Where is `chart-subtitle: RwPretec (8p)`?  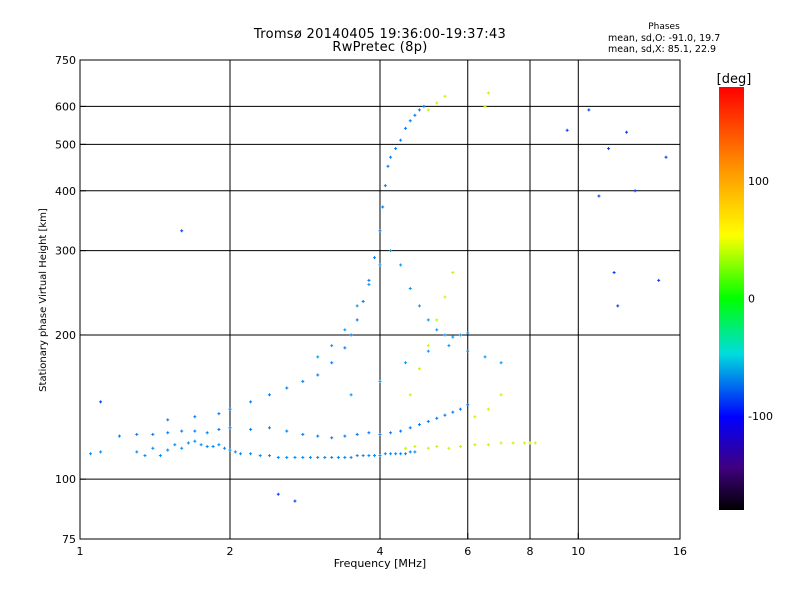 chart-subtitle: RwPretec (8p) is located at coordinates (380, 47).